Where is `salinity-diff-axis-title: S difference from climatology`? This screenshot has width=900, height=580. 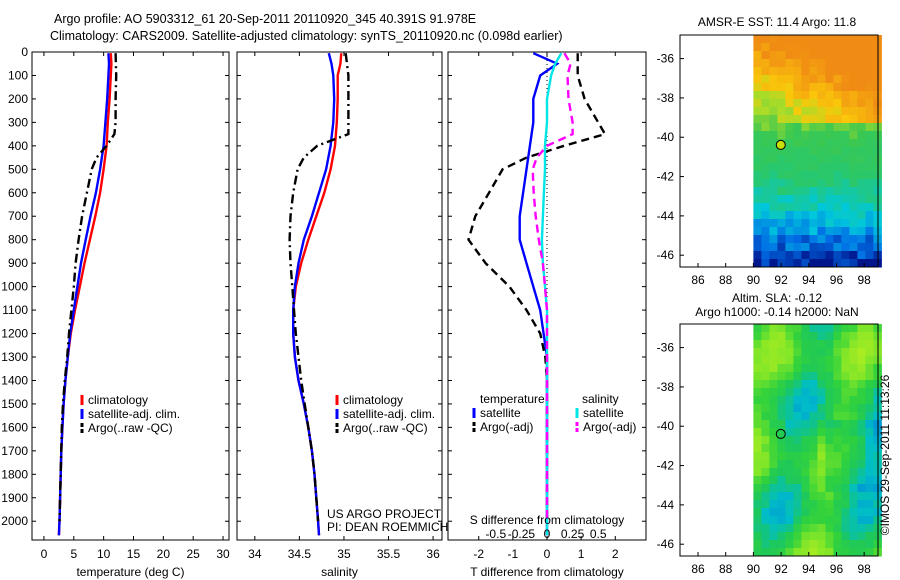
salinity-diff-axis-title: S difference from climatology is located at coordinates (547, 520).